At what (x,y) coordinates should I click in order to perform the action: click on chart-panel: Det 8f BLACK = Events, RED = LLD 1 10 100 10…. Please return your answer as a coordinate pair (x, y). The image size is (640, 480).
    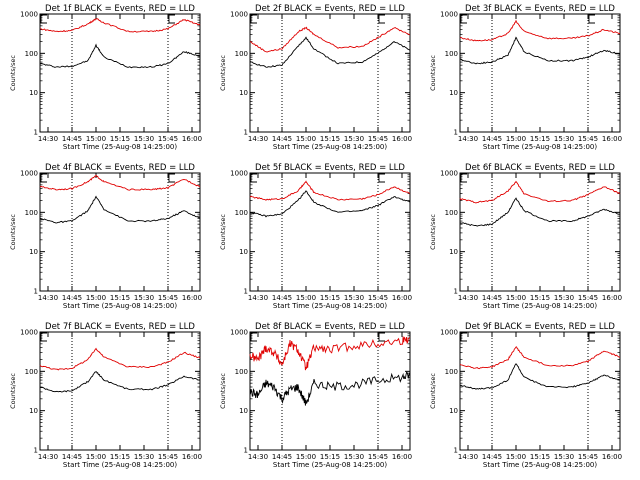
    Looking at the image, I should click on (315, 395).